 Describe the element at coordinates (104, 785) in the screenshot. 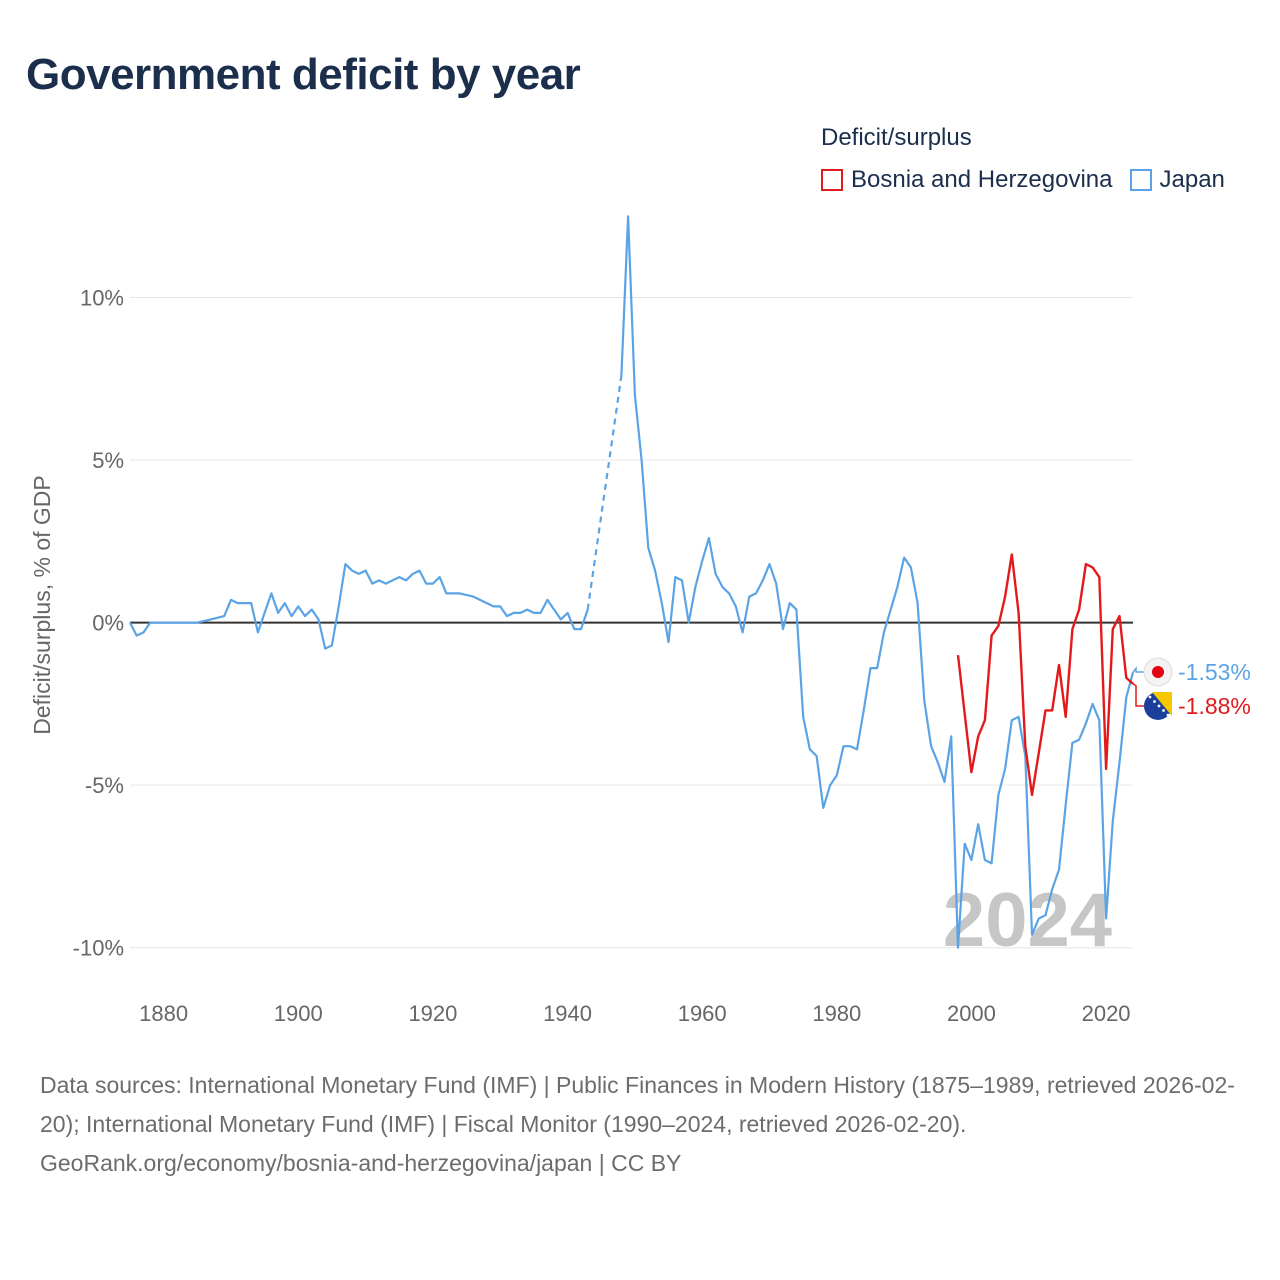

I see `y-tick-label: -5%` at that location.